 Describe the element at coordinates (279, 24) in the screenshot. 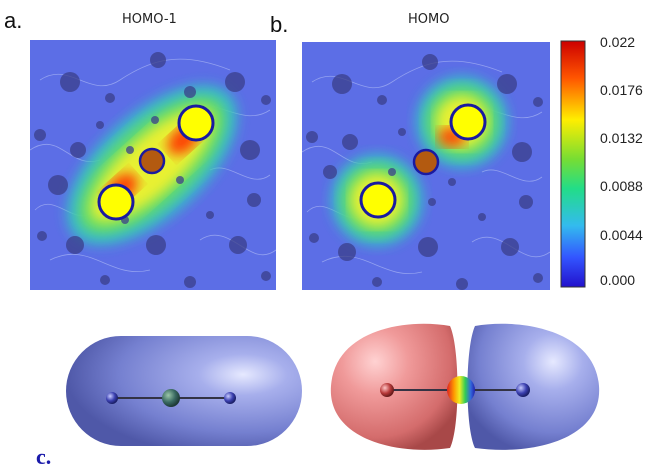

I see `panel-b-letter: b.` at that location.